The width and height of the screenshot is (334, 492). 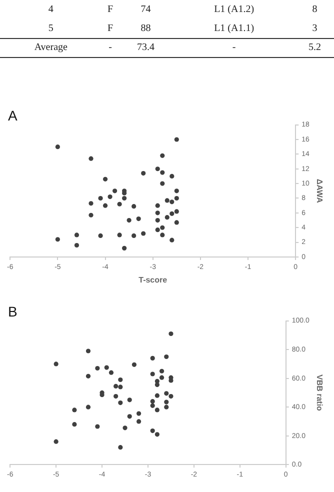 What do you see at coordinates (50, 10) in the screenshot?
I see `text: 4` at bounding box center [50, 10].